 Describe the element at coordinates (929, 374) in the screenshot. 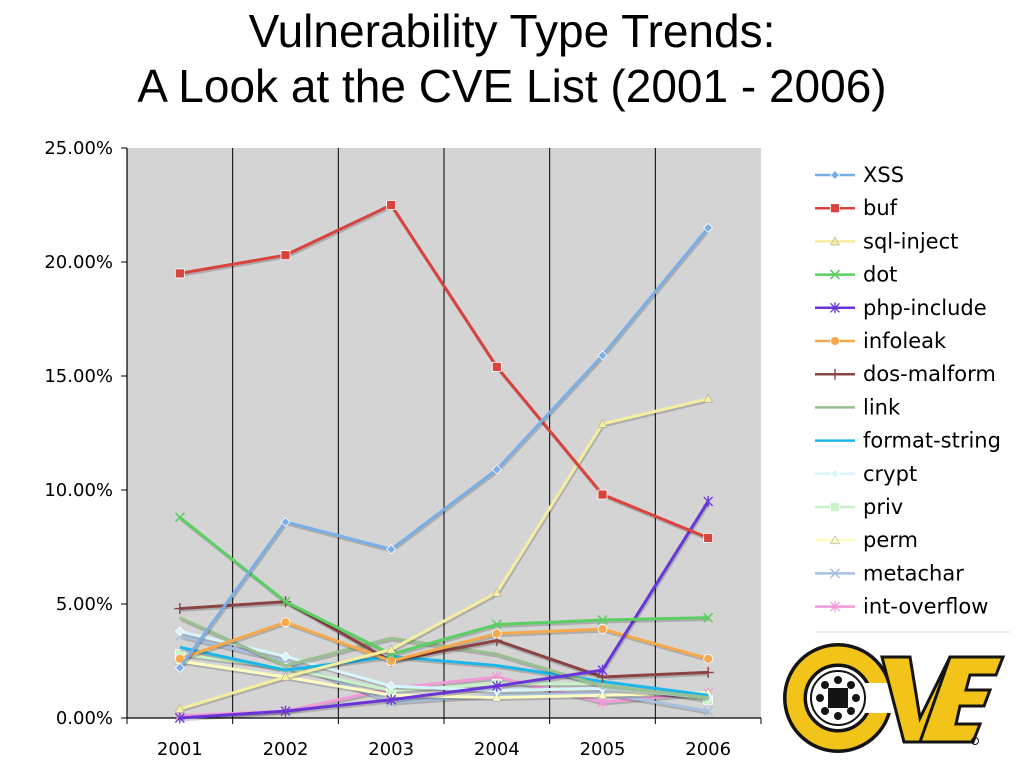

I see `legend-label: dos-malform` at that location.